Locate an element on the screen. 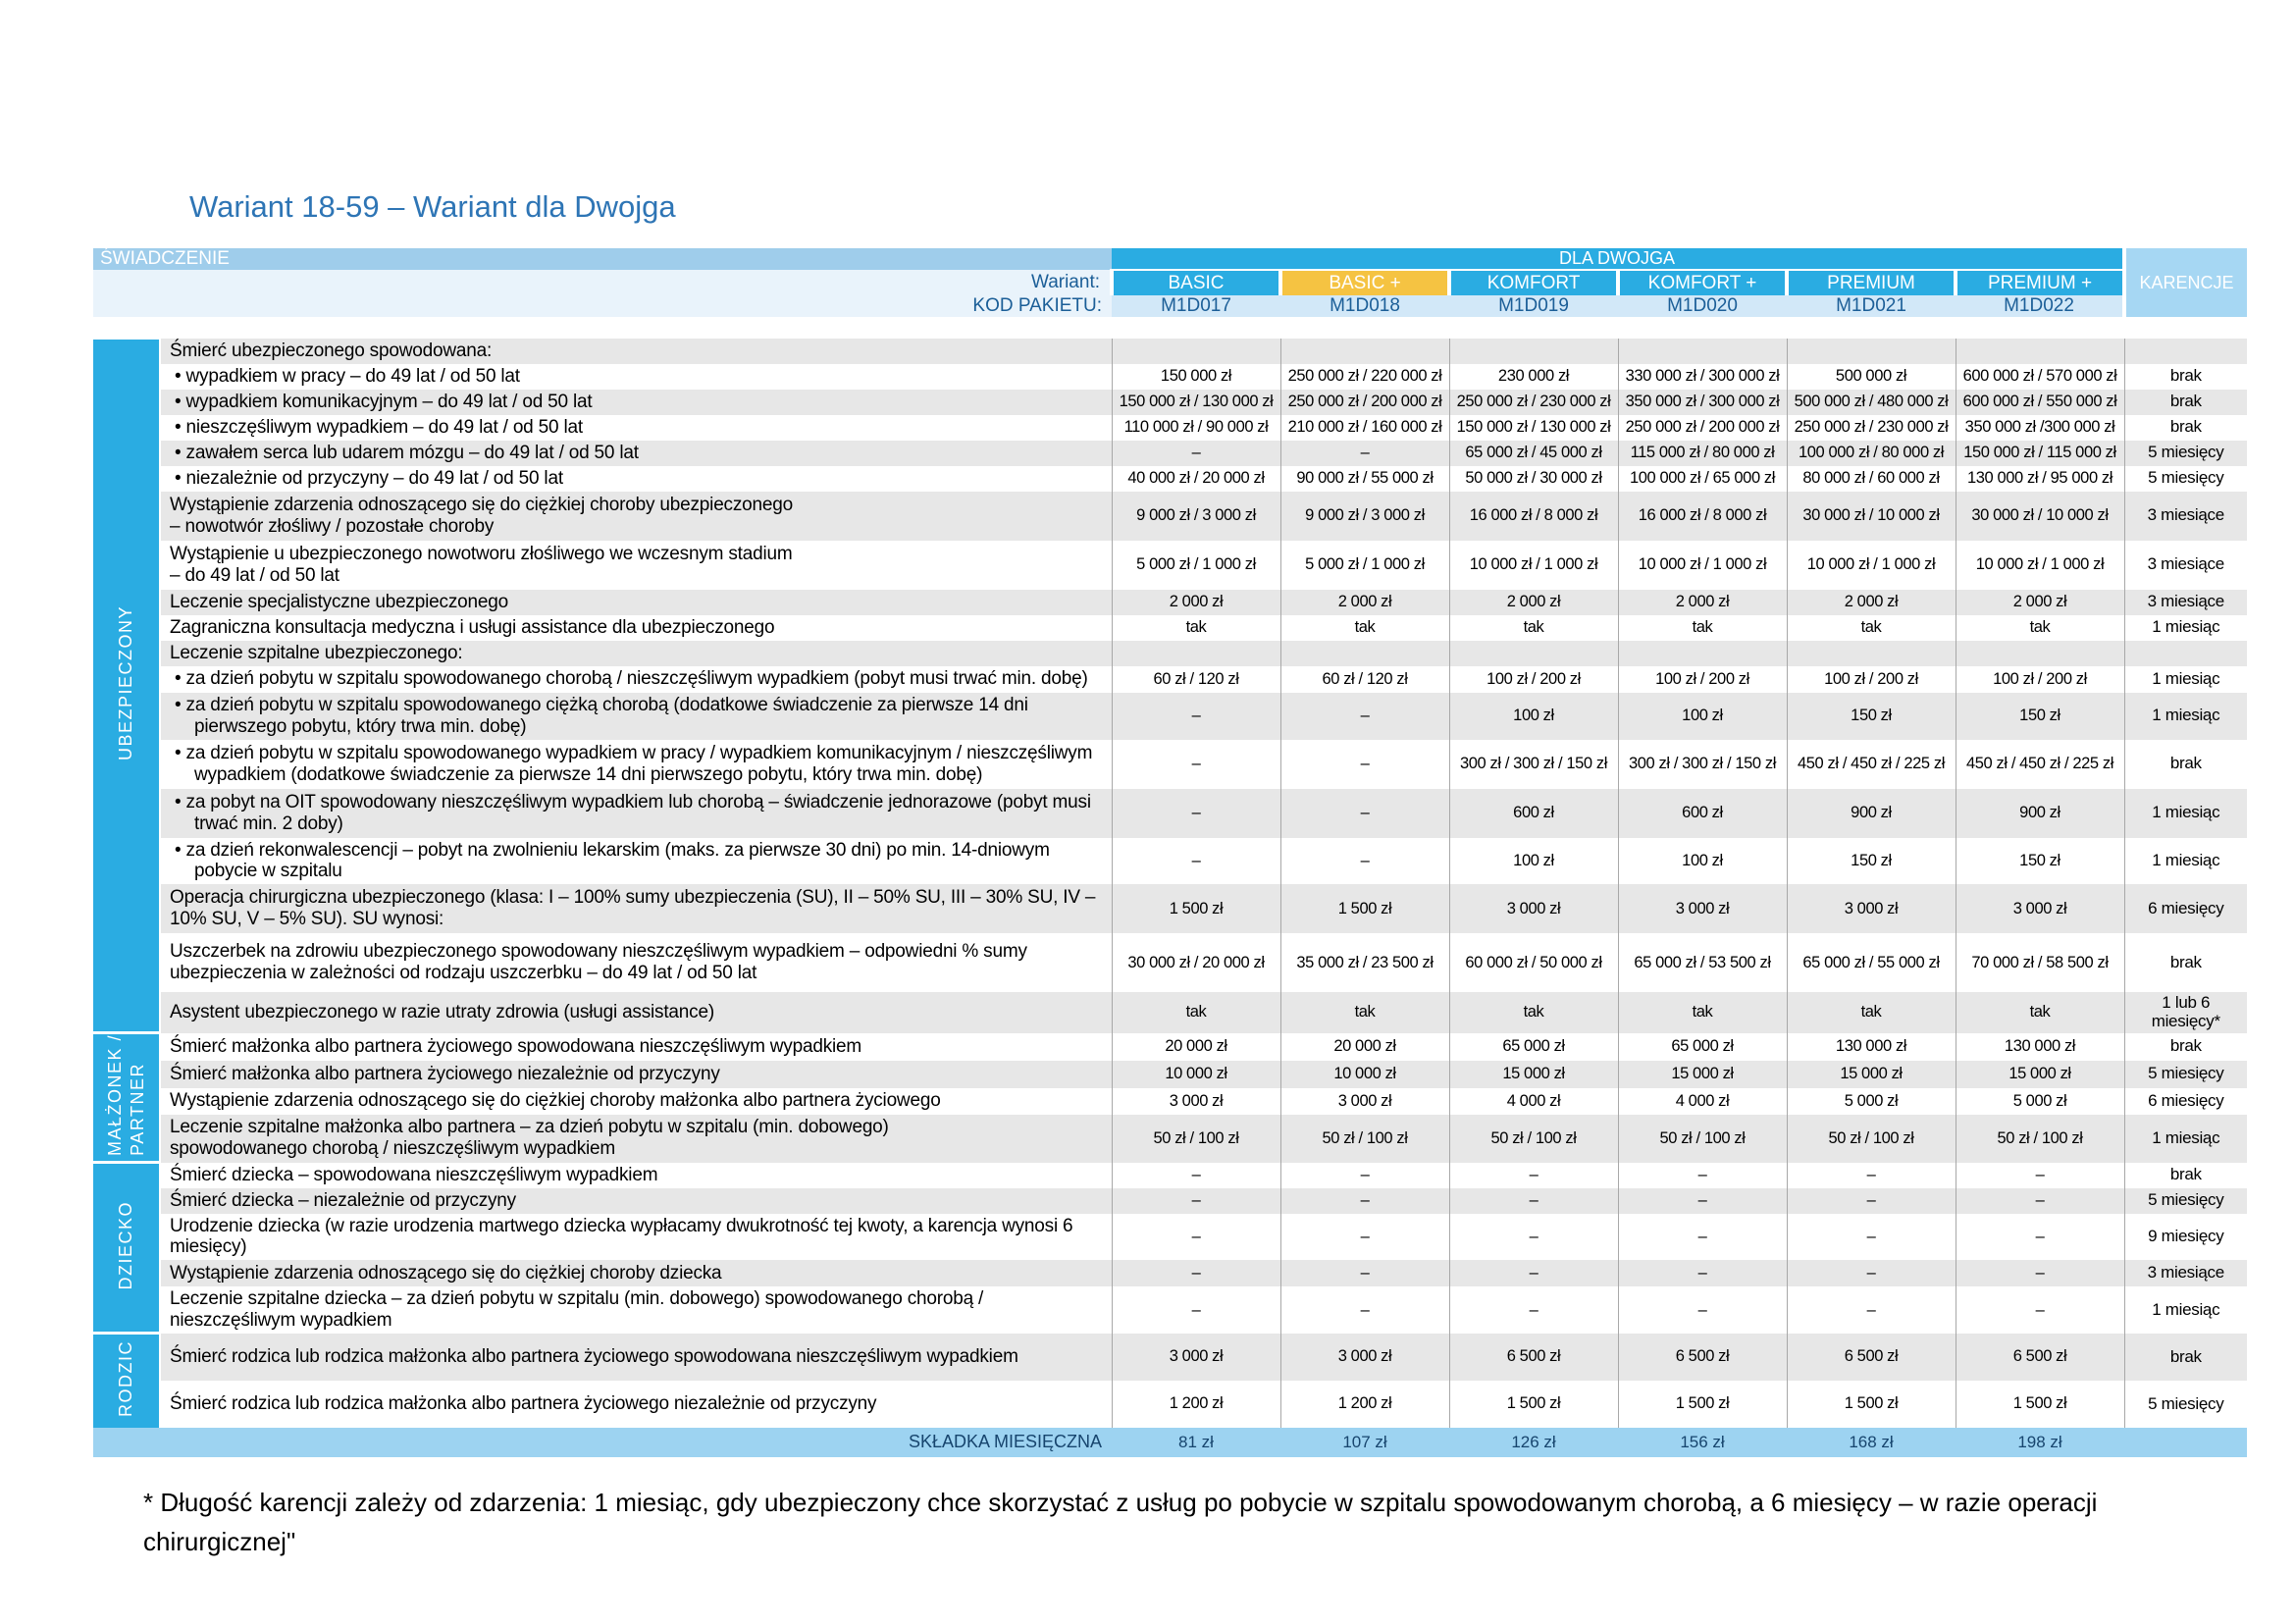 This screenshot has width=2295, height=1624. value-cell: 20 000 zł is located at coordinates (1364, 1047).